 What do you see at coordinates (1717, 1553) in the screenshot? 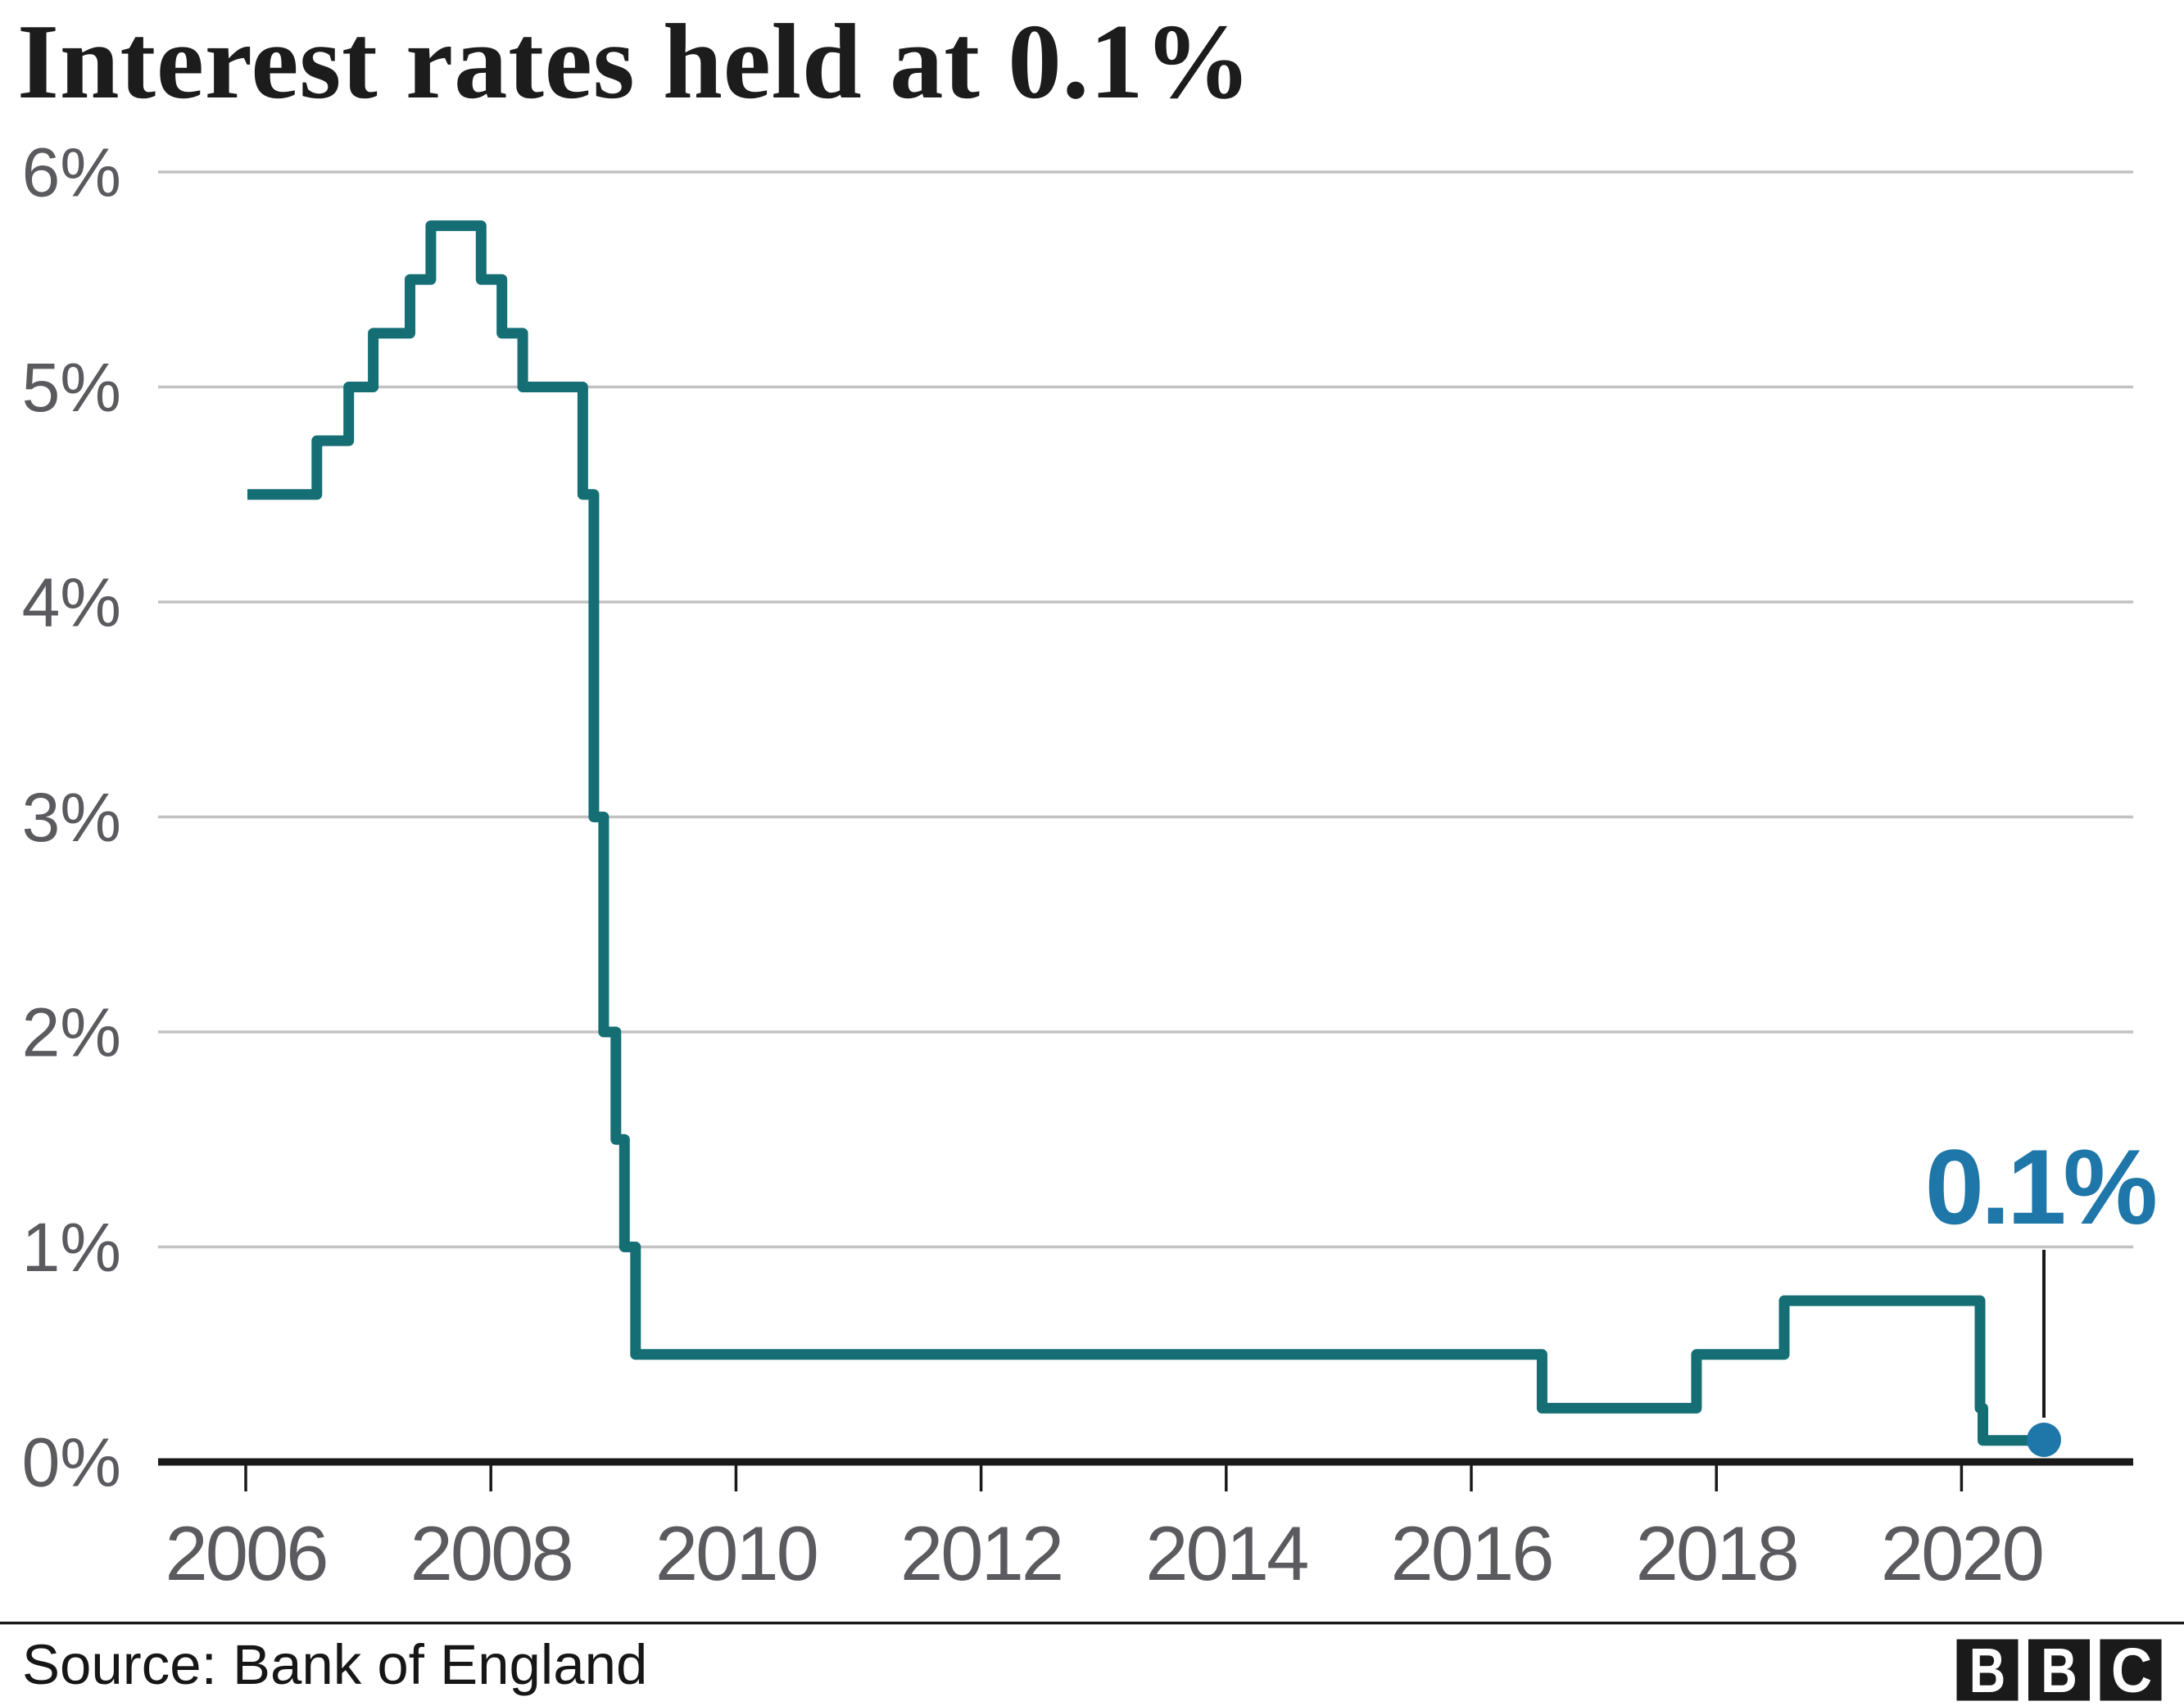
I see `svg-text: 2018` at bounding box center [1717, 1553].